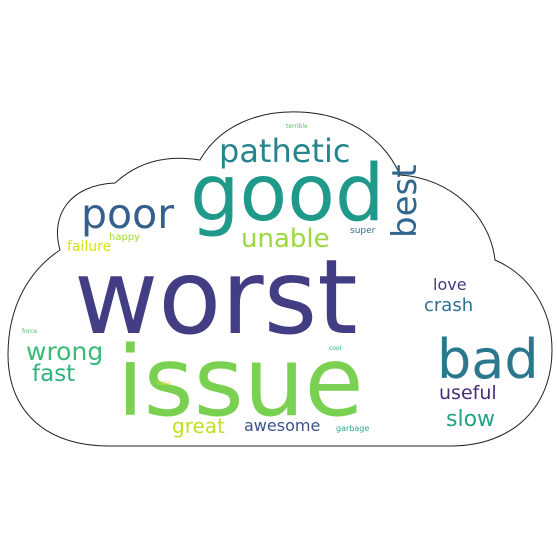 This screenshot has height=558, width=557. What do you see at coordinates (297, 126) in the screenshot?
I see `word-terrible: terrible` at bounding box center [297, 126].